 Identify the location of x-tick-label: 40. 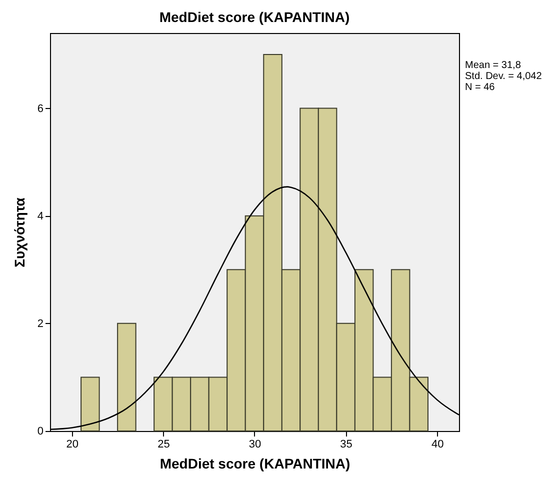
(437, 444).